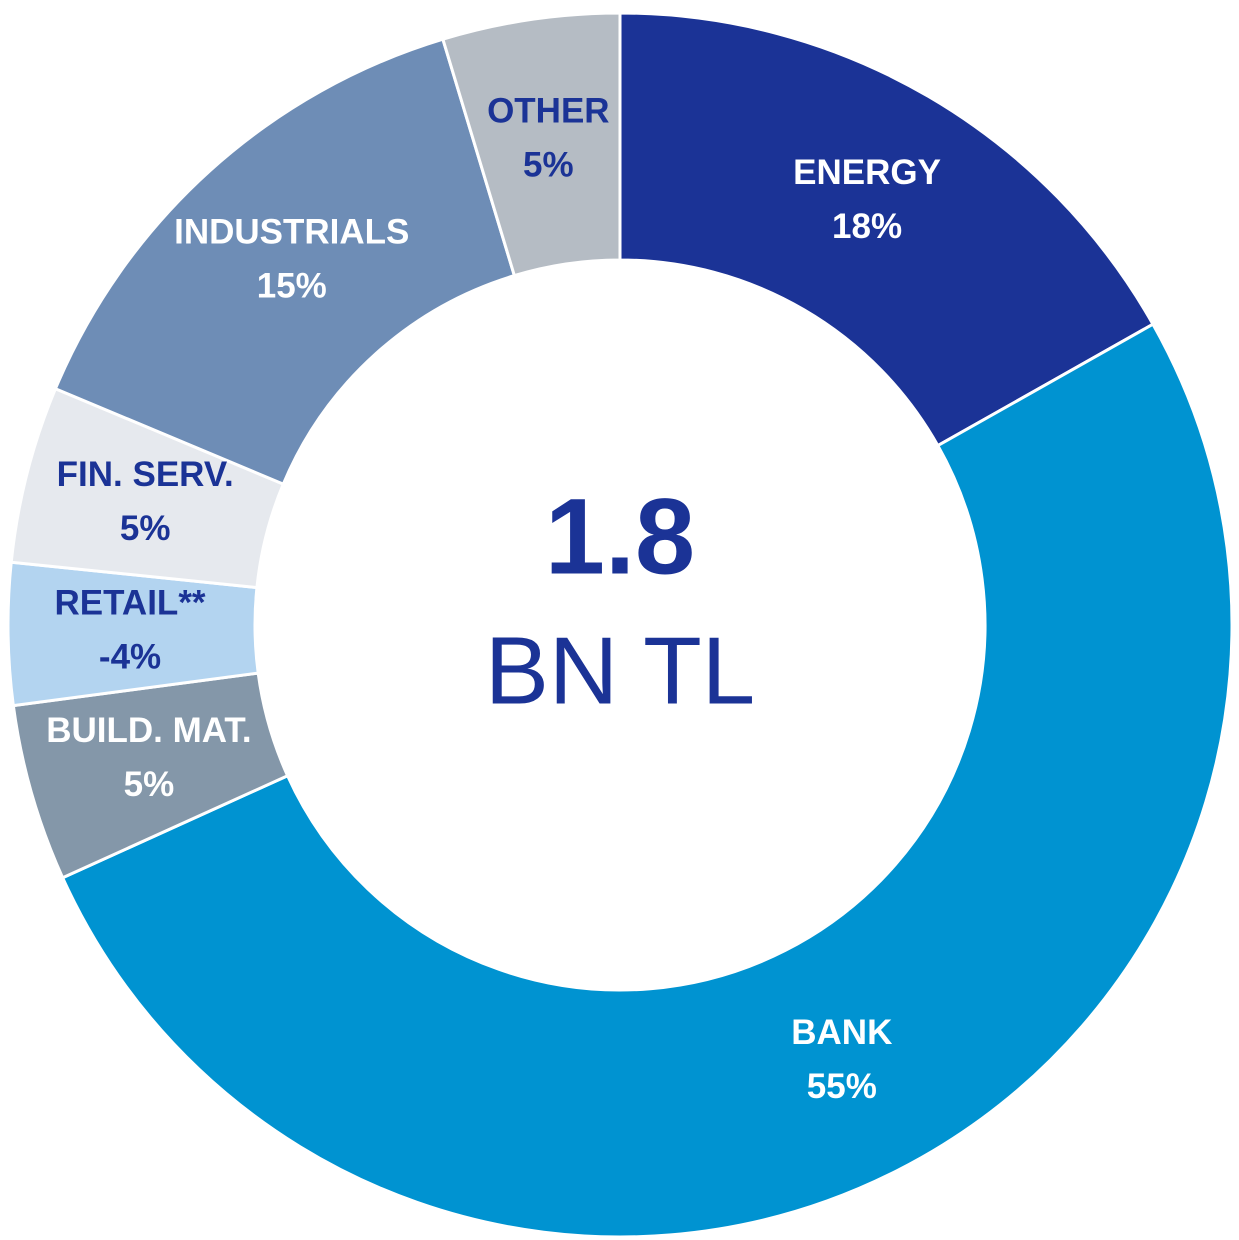 This screenshot has width=1239, height=1240. Describe the element at coordinates (145, 474) in the screenshot. I see `slice-label: FIN. SERV.` at that location.